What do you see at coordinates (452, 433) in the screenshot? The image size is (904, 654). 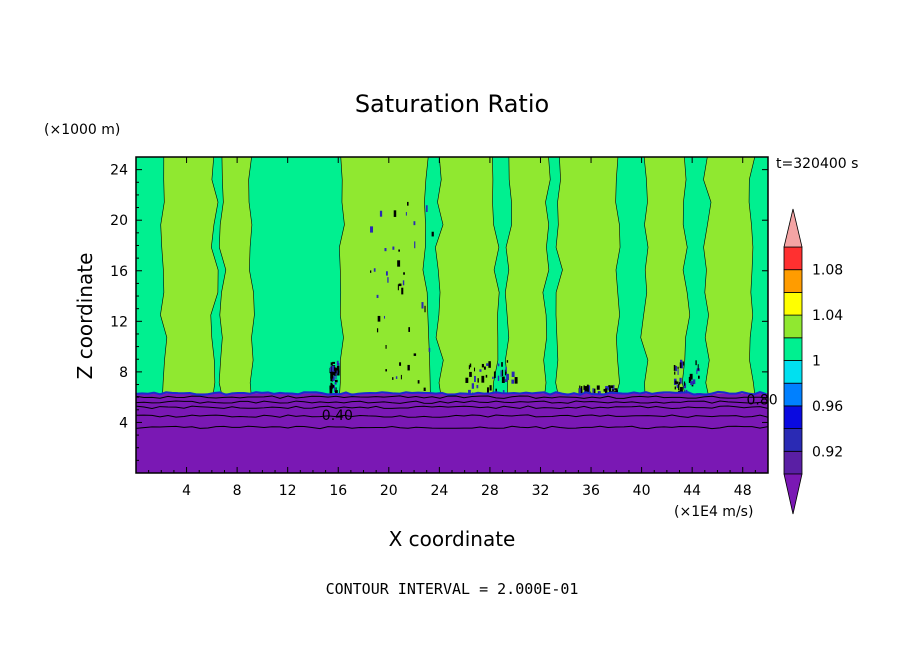 I see `dry-layer` at bounding box center [452, 433].